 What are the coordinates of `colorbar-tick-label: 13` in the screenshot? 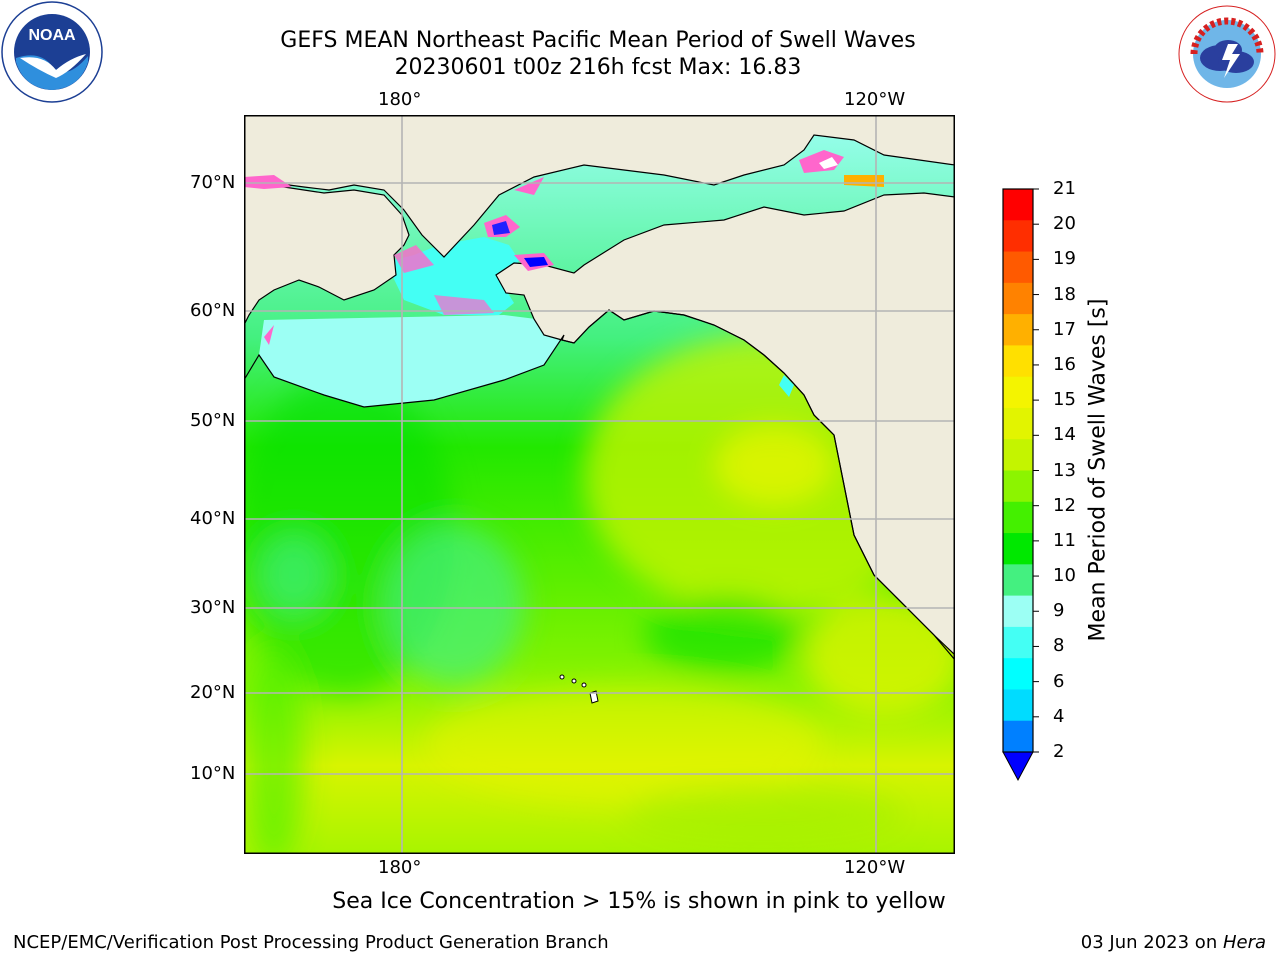 It's located at (1064, 470).